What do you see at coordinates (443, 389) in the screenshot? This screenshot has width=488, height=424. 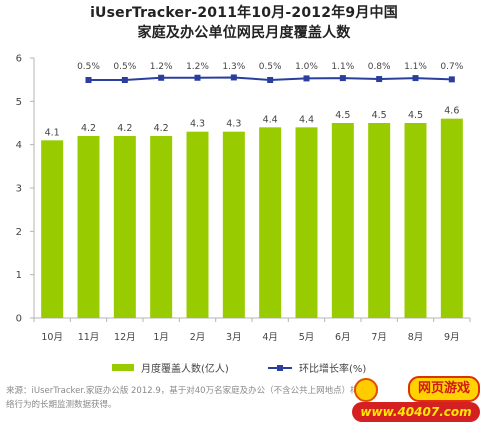 I see `logo-top-text: 网页游戏` at bounding box center [443, 389].